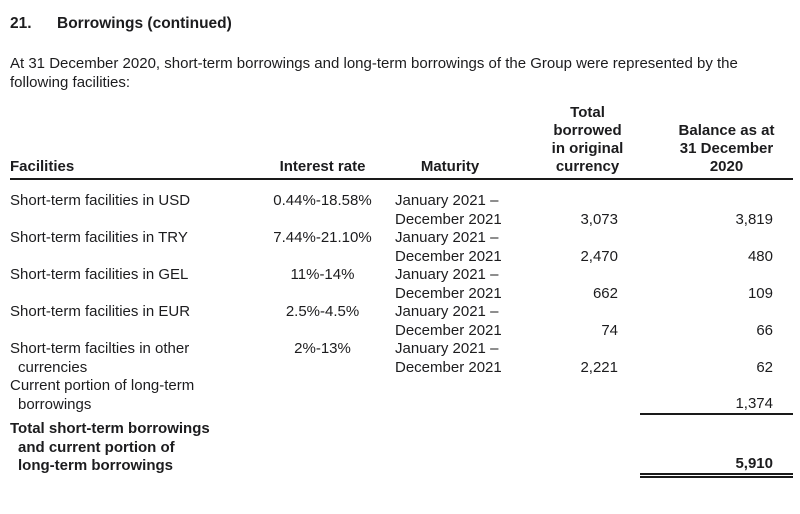 The height and width of the screenshot is (514, 800). Describe the element at coordinates (144, 23) in the screenshot. I see `section-title: Borrowings (continued)` at that location.